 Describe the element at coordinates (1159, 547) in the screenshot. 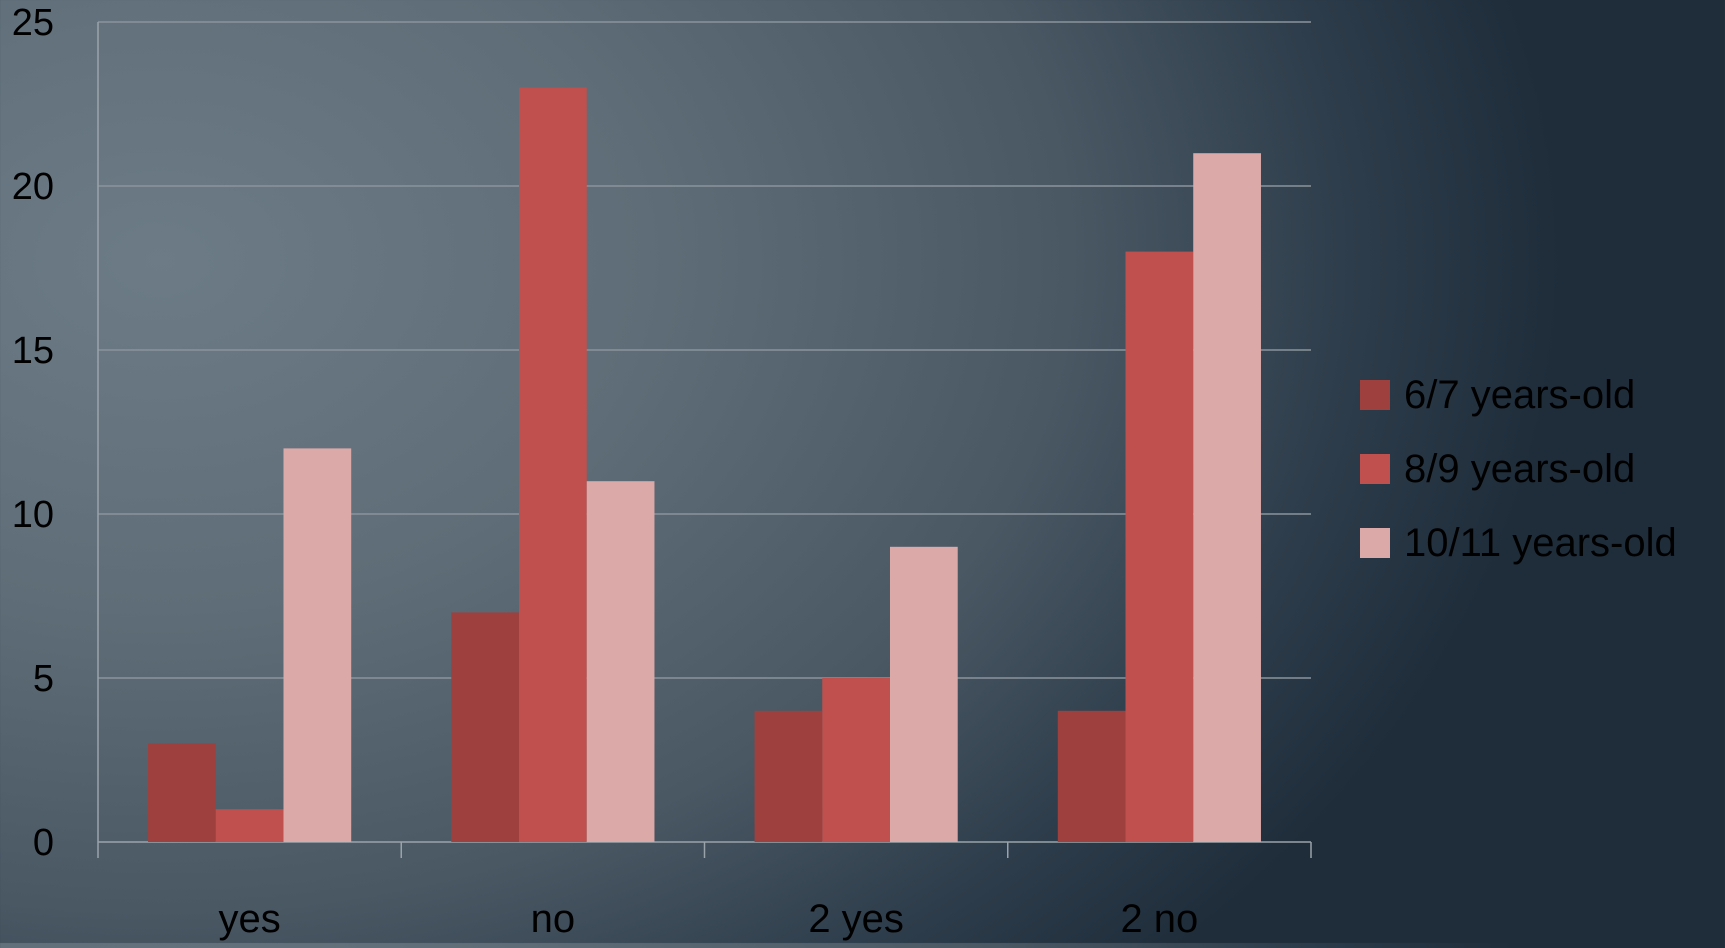

I see `bar-8-9-years-old-2-no` at that location.